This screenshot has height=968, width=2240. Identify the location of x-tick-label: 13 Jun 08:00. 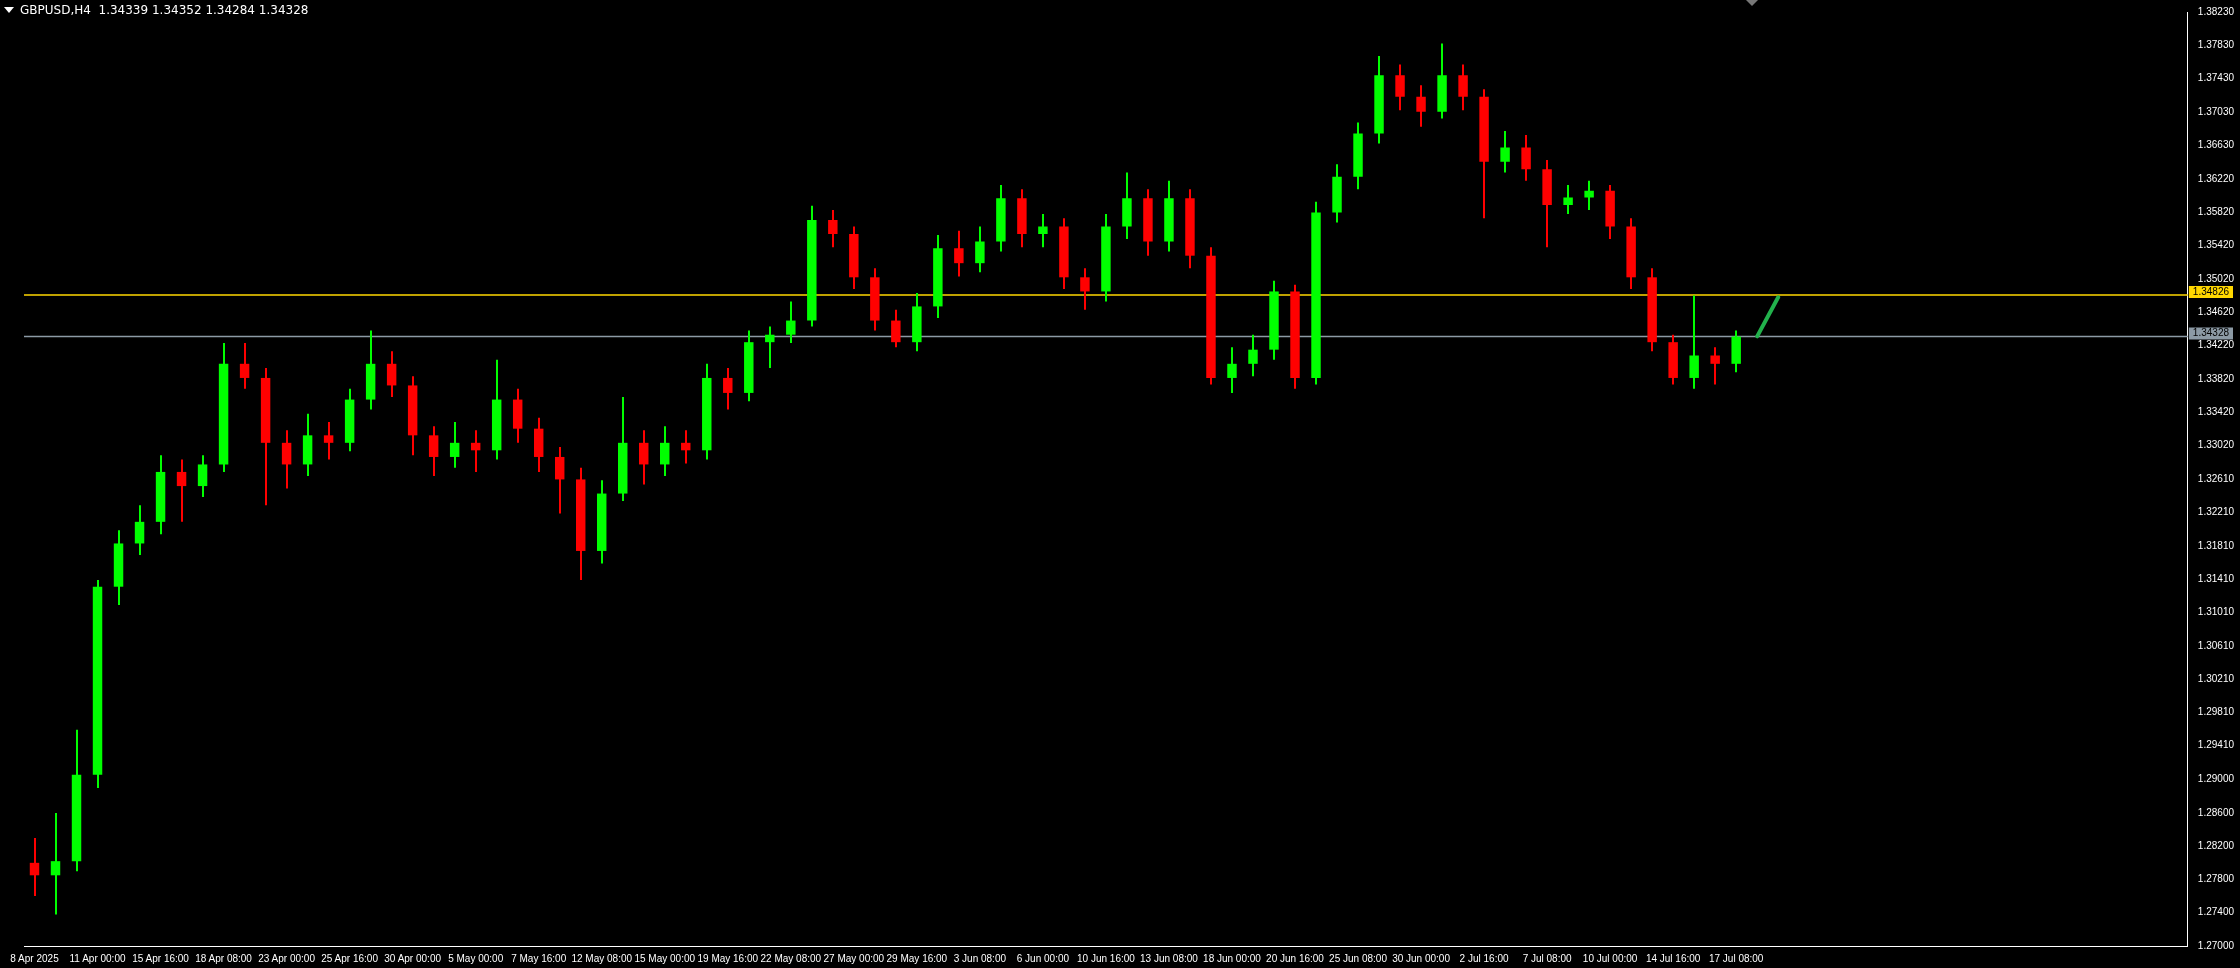
(1169, 958).